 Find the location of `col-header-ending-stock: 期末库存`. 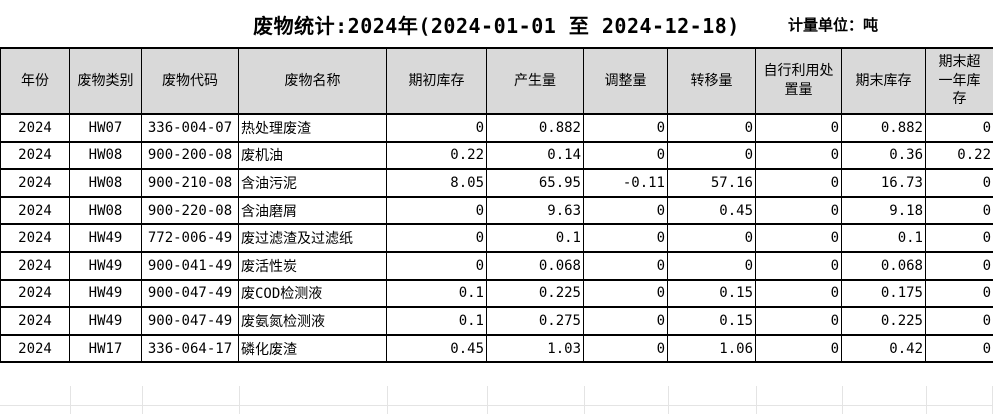

col-header-ending-stock: 期末库存 is located at coordinates (883, 81).